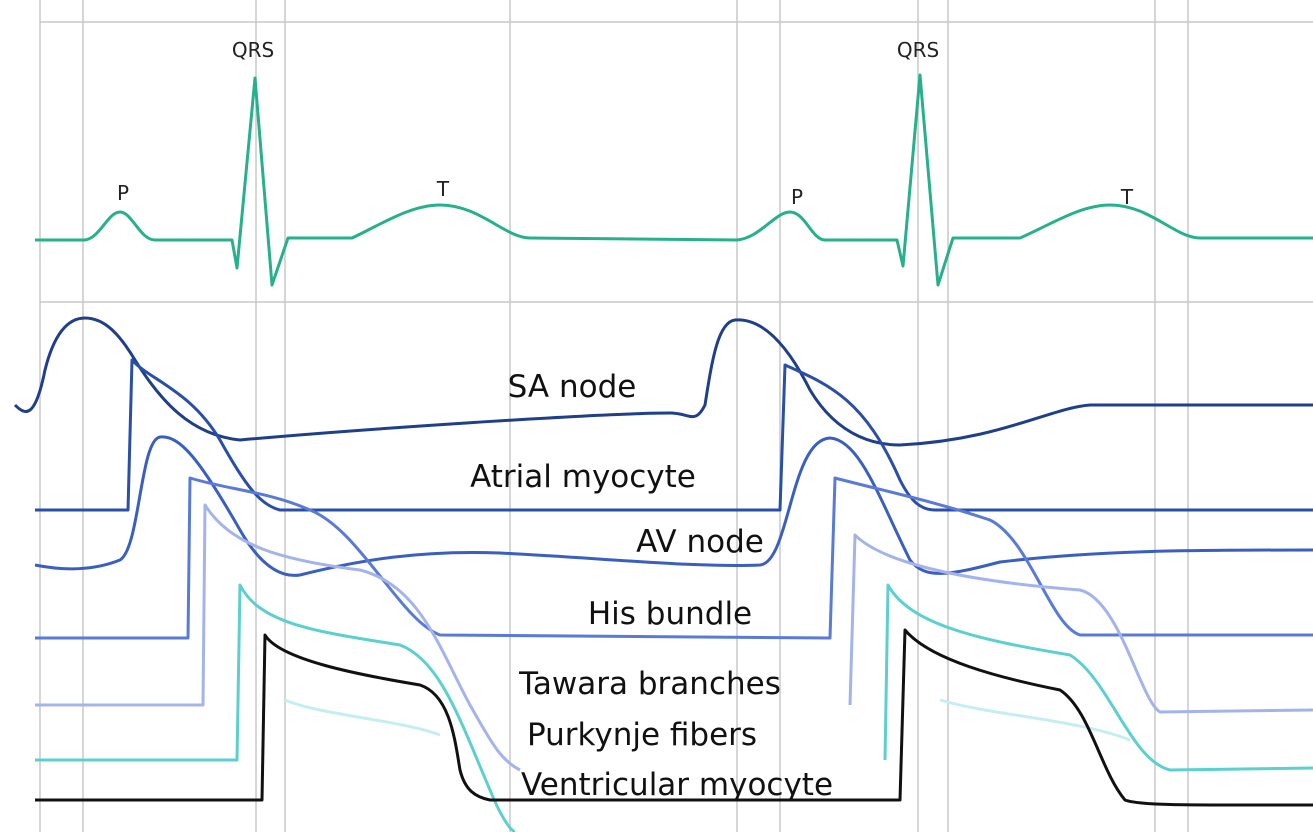  Describe the element at coordinates (649, 684) in the screenshot. I see `trace-label: Tawara branches` at that location.